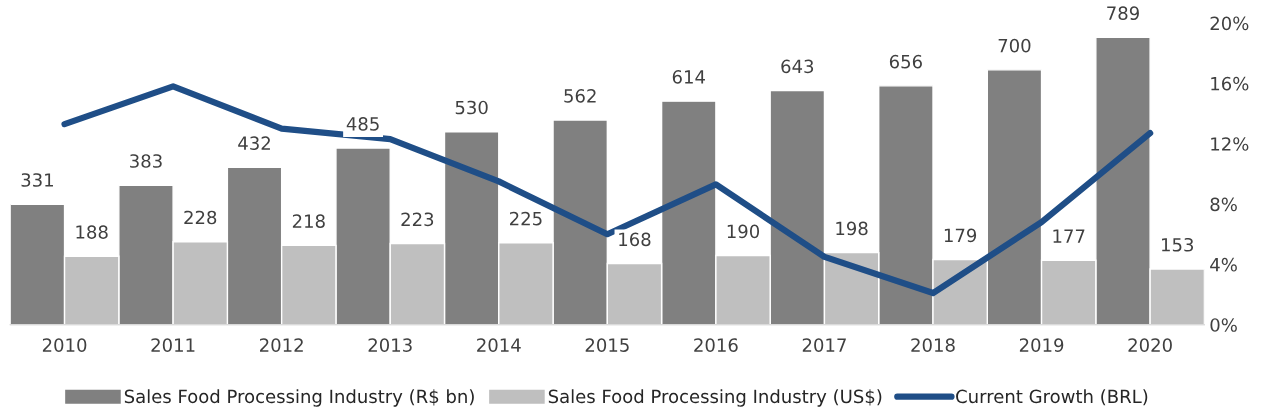 The width and height of the screenshot is (1284, 419). What do you see at coordinates (1229, 23) in the screenshot?
I see `y2-tick-label: 20%` at bounding box center [1229, 23].